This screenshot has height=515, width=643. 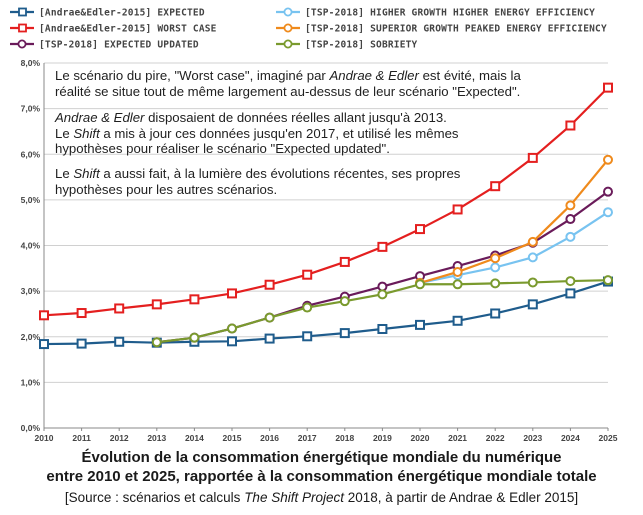 I want to click on y-tick-label: 0,0%, so click(x=31, y=428).